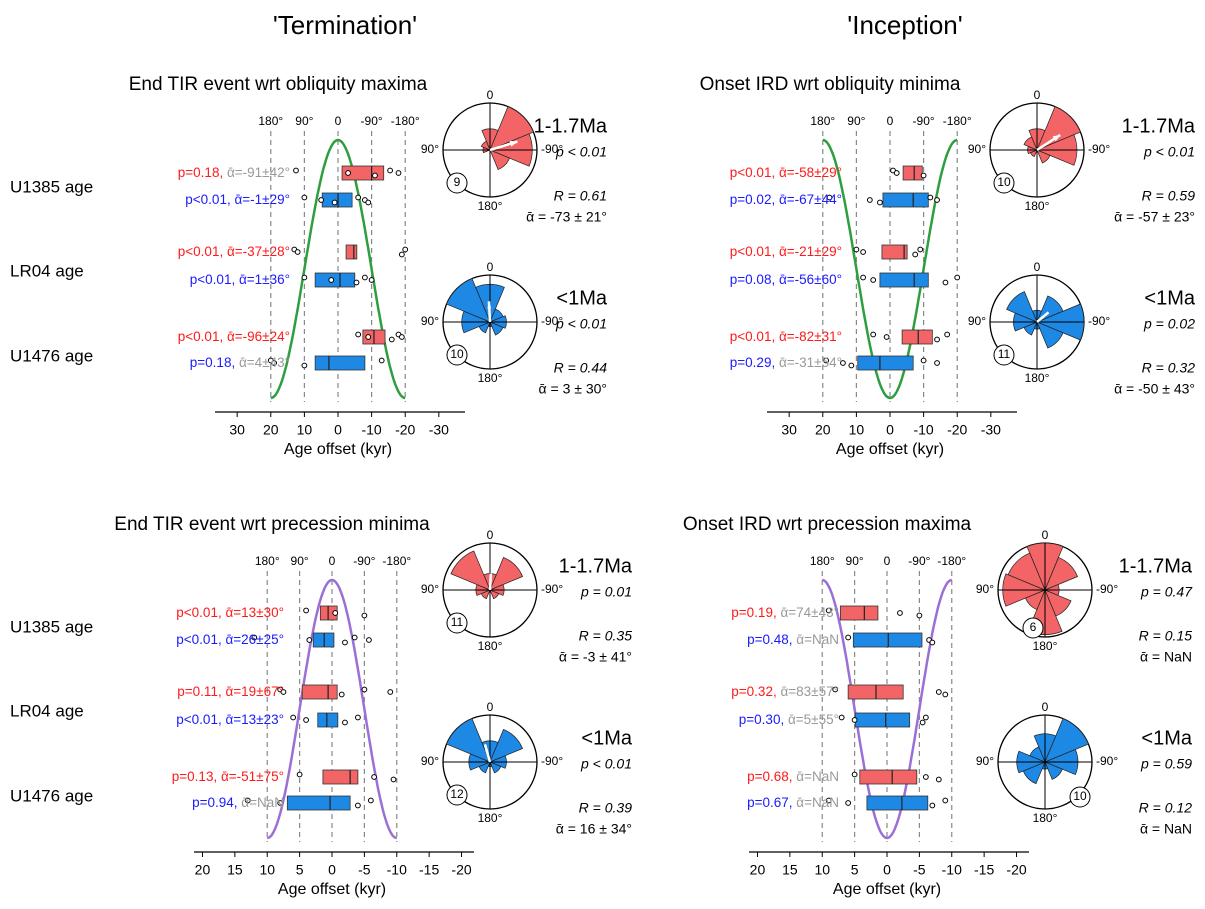  What do you see at coordinates (457, 794) in the screenshot?
I see `count: 12` at bounding box center [457, 794].